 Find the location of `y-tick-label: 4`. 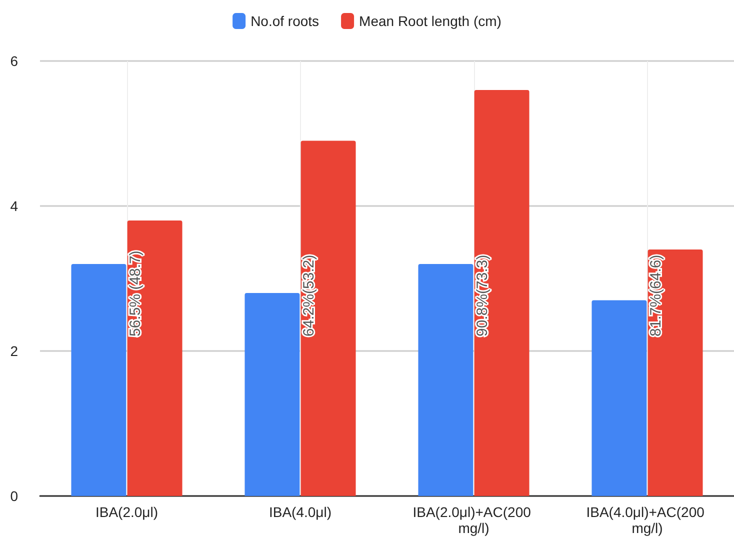

y-tick-label: 4 is located at coordinates (14, 206).